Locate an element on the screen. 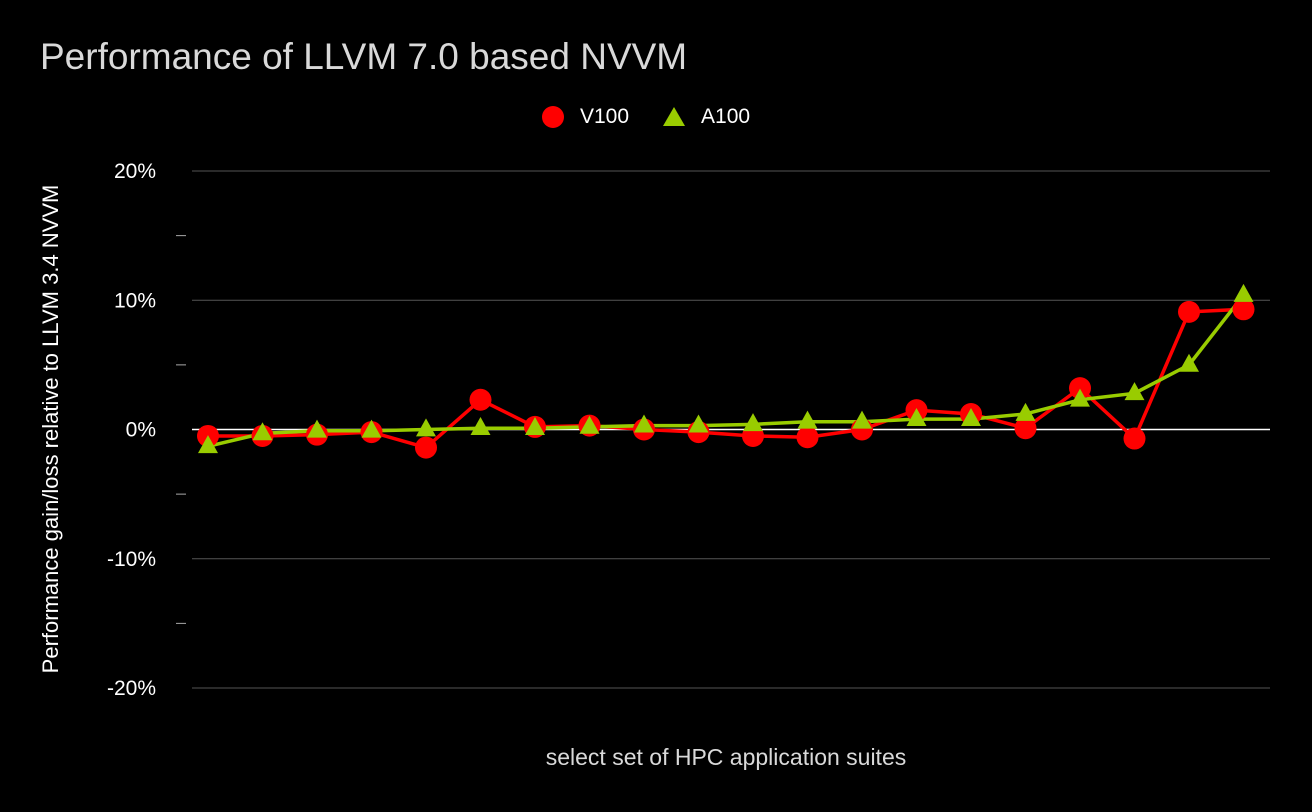  legend-triangle-marker-icon is located at coordinates (674, 116).